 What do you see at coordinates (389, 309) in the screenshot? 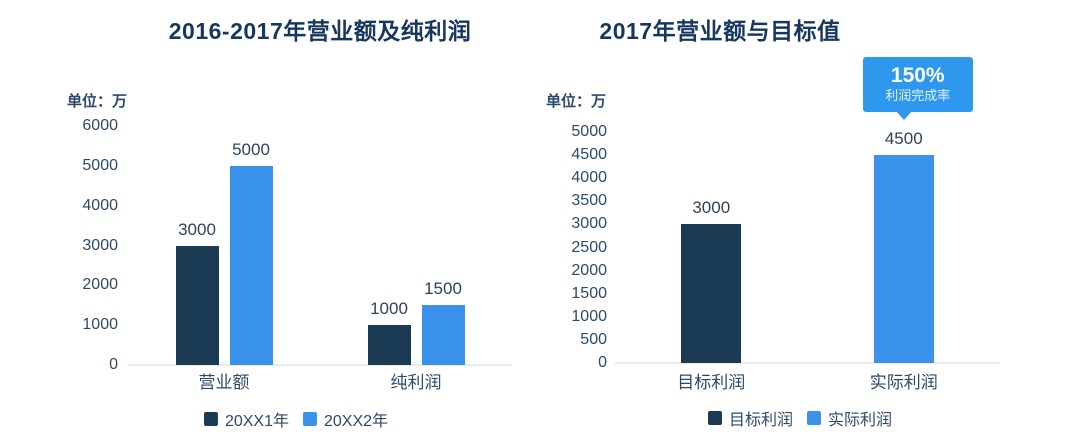
I see `bar-value-label: 1000` at bounding box center [389, 309].